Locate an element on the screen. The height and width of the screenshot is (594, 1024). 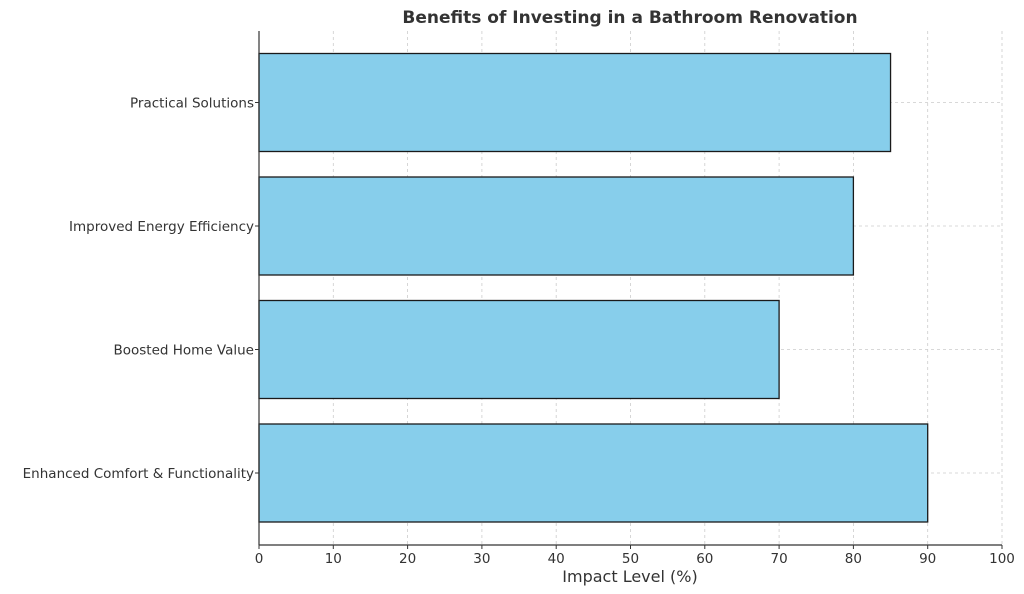
x-tick-label: 0 is located at coordinates (259, 559).